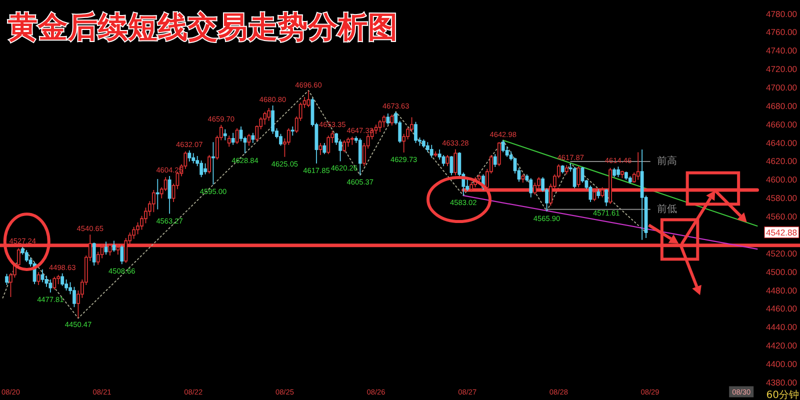 This screenshot has height=400, width=800. I want to click on y-tick-label: 4680.00, so click(782, 105).